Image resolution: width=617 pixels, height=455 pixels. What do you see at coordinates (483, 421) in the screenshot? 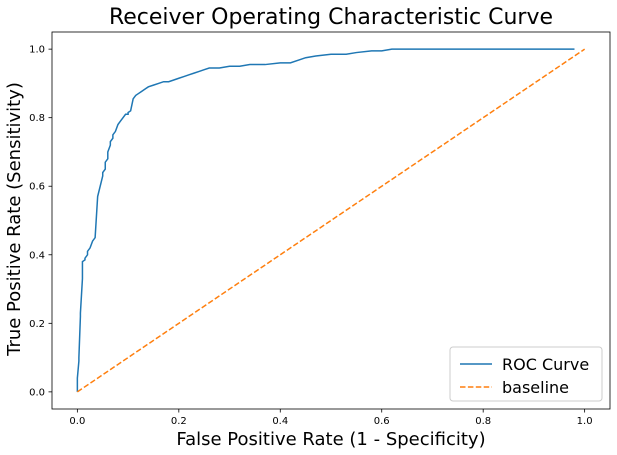
I see `x-tick-label: 0.8` at bounding box center [483, 421].